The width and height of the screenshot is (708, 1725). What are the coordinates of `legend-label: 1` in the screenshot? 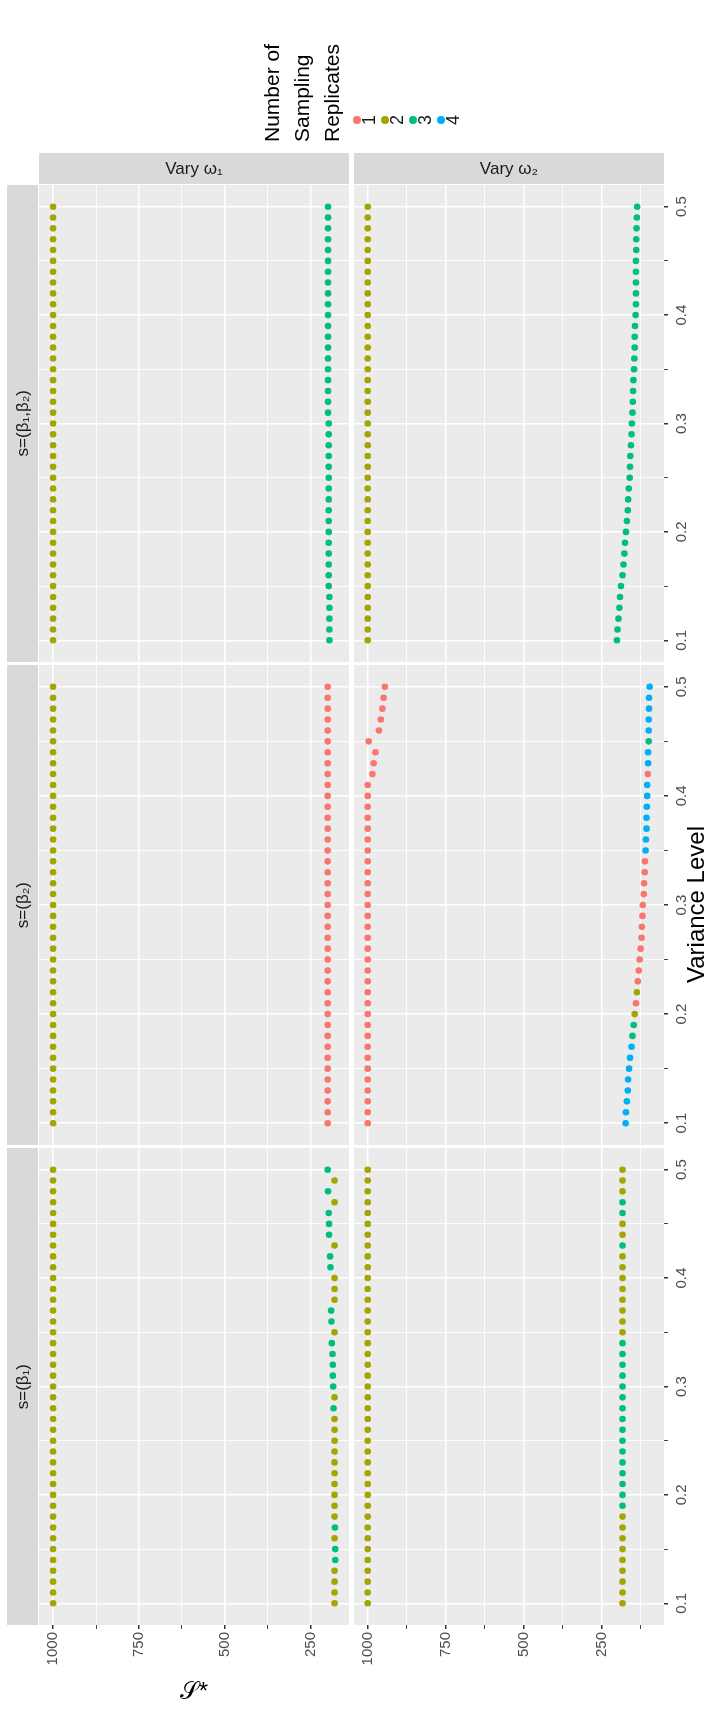 It's located at (369, 119).